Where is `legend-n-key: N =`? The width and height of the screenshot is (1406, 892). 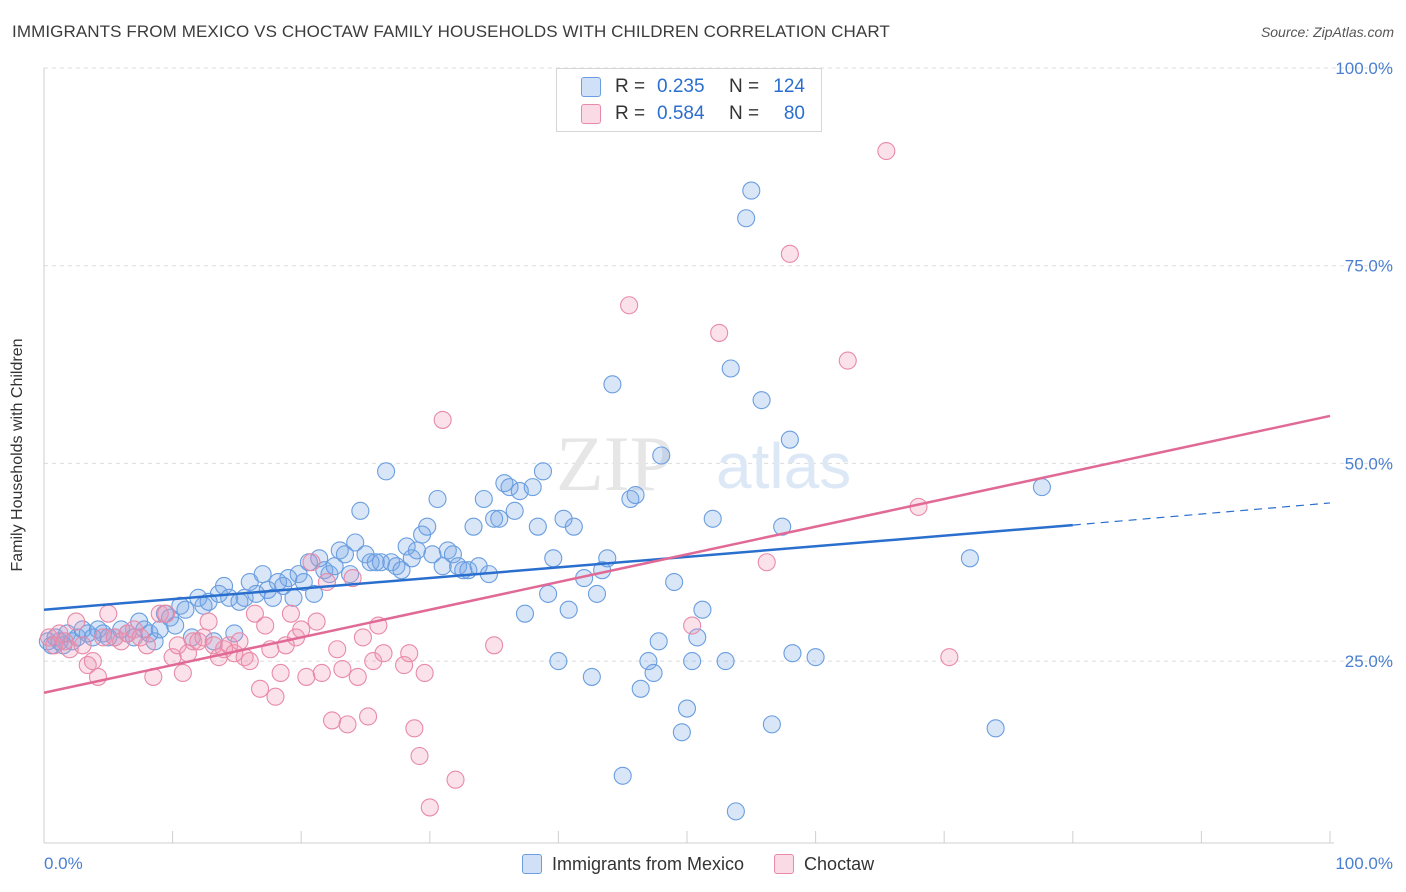
legend-n-key: N = is located at coordinates (744, 113).